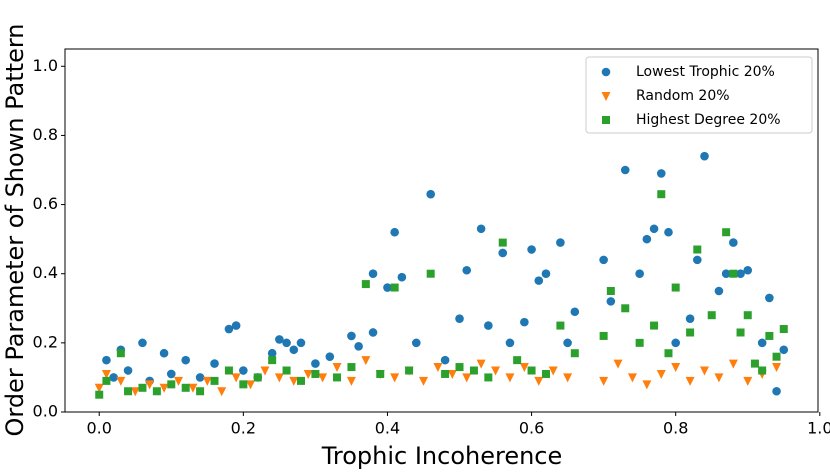 The image size is (830, 472). What do you see at coordinates (45, 341) in the screenshot?
I see `y-tick-label: 0.2` at bounding box center [45, 341].